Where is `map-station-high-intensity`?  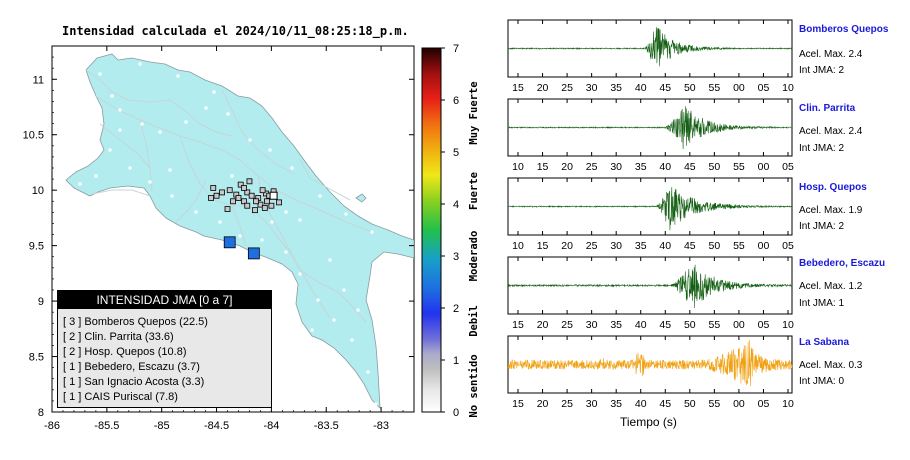 map-station-high-intensity is located at coordinates (229, 242).